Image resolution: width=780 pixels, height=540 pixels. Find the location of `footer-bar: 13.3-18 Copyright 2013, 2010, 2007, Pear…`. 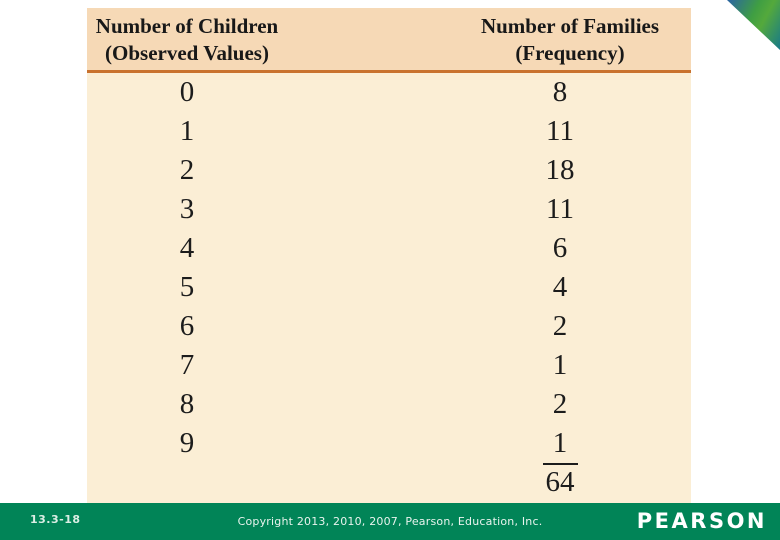

footer-bar: 13.3-18 Copyright 2013, 2010, 2007, Pear… is located at coordinates (390, 521).